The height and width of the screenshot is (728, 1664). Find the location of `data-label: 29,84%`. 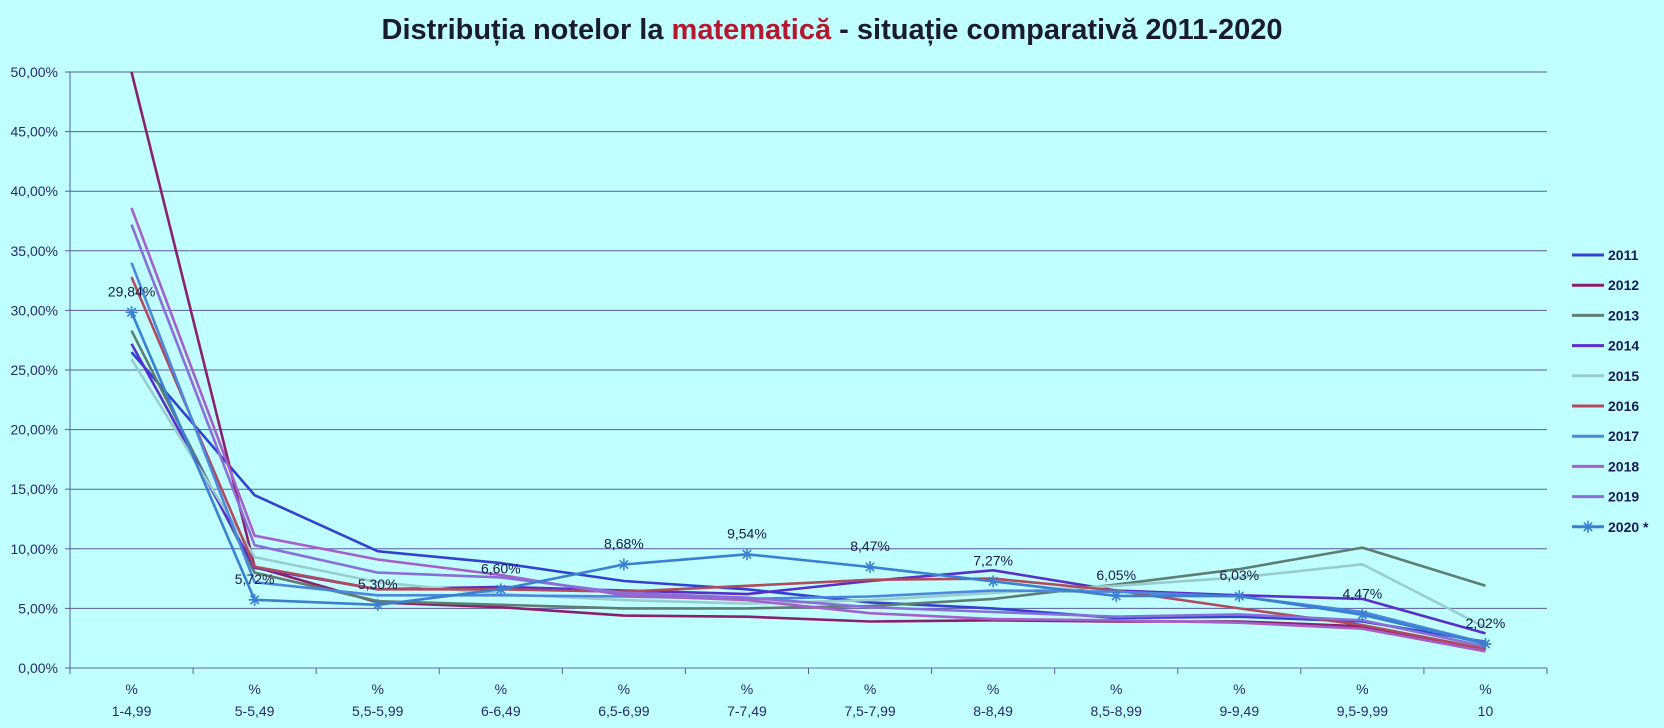

data-label: 29,84% is located at coordinates (131, 291).